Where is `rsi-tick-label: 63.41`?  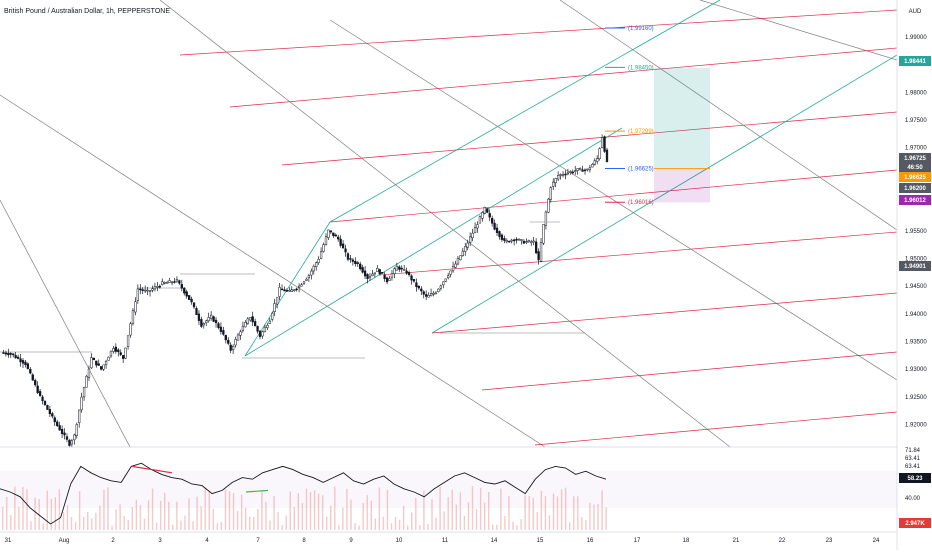
rsi-tick-label: 63.41 is located at coordinates (913, 467).